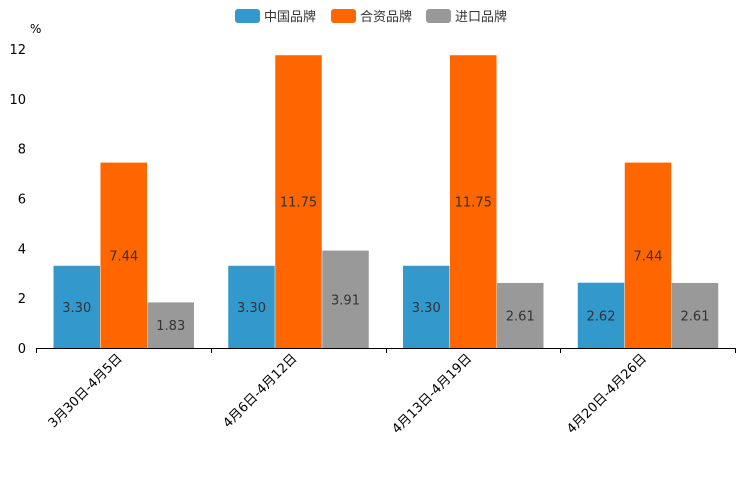  I want to click on chart-legend: 中国品牌 合资品牌 进口品牌, so click(371, 17).